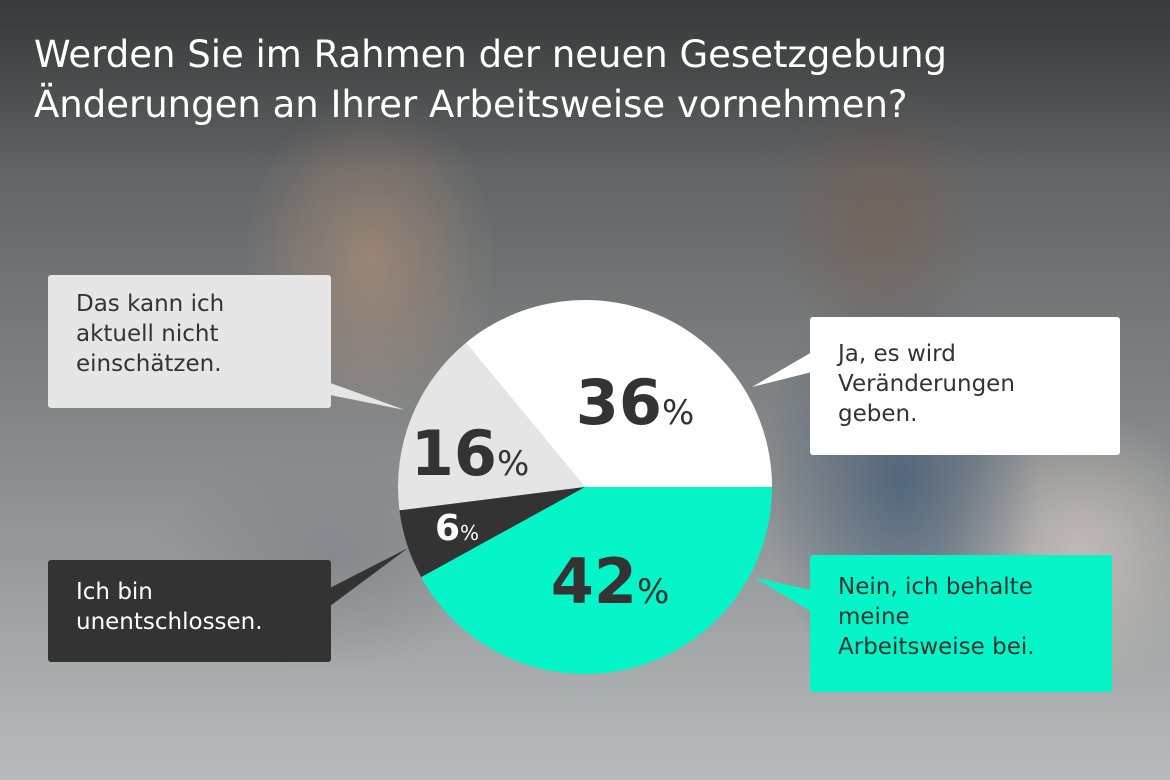 The width and height of the screenshot is (1170, 780). What do you see at coordinates (935, 587) in the screenshot?
I see `callout-text-line: Nein, ich behalte` at bounding box center [935, 587].